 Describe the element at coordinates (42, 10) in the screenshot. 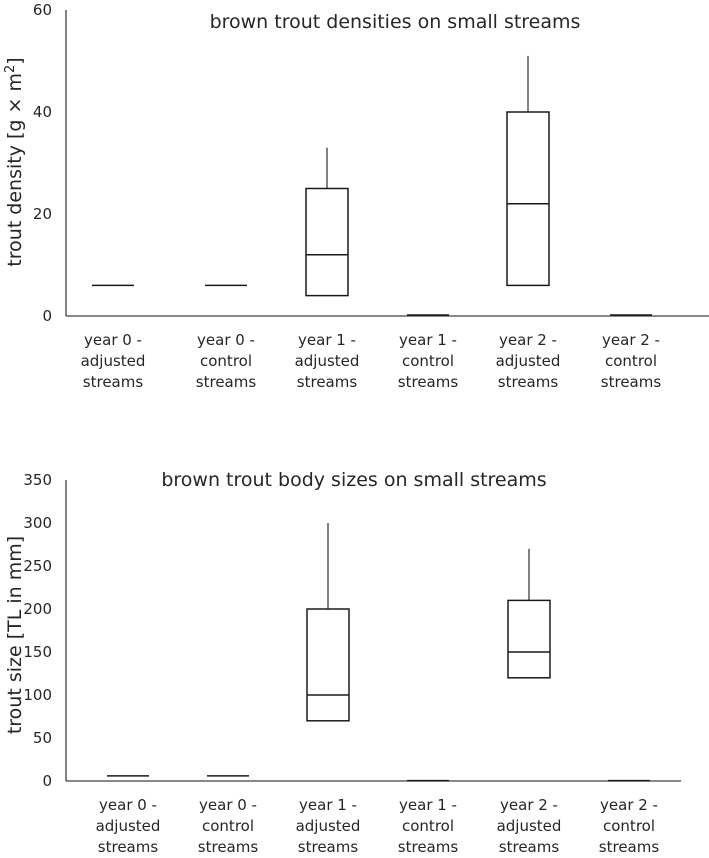

I see `density-y-tick-label: 60` at that location.